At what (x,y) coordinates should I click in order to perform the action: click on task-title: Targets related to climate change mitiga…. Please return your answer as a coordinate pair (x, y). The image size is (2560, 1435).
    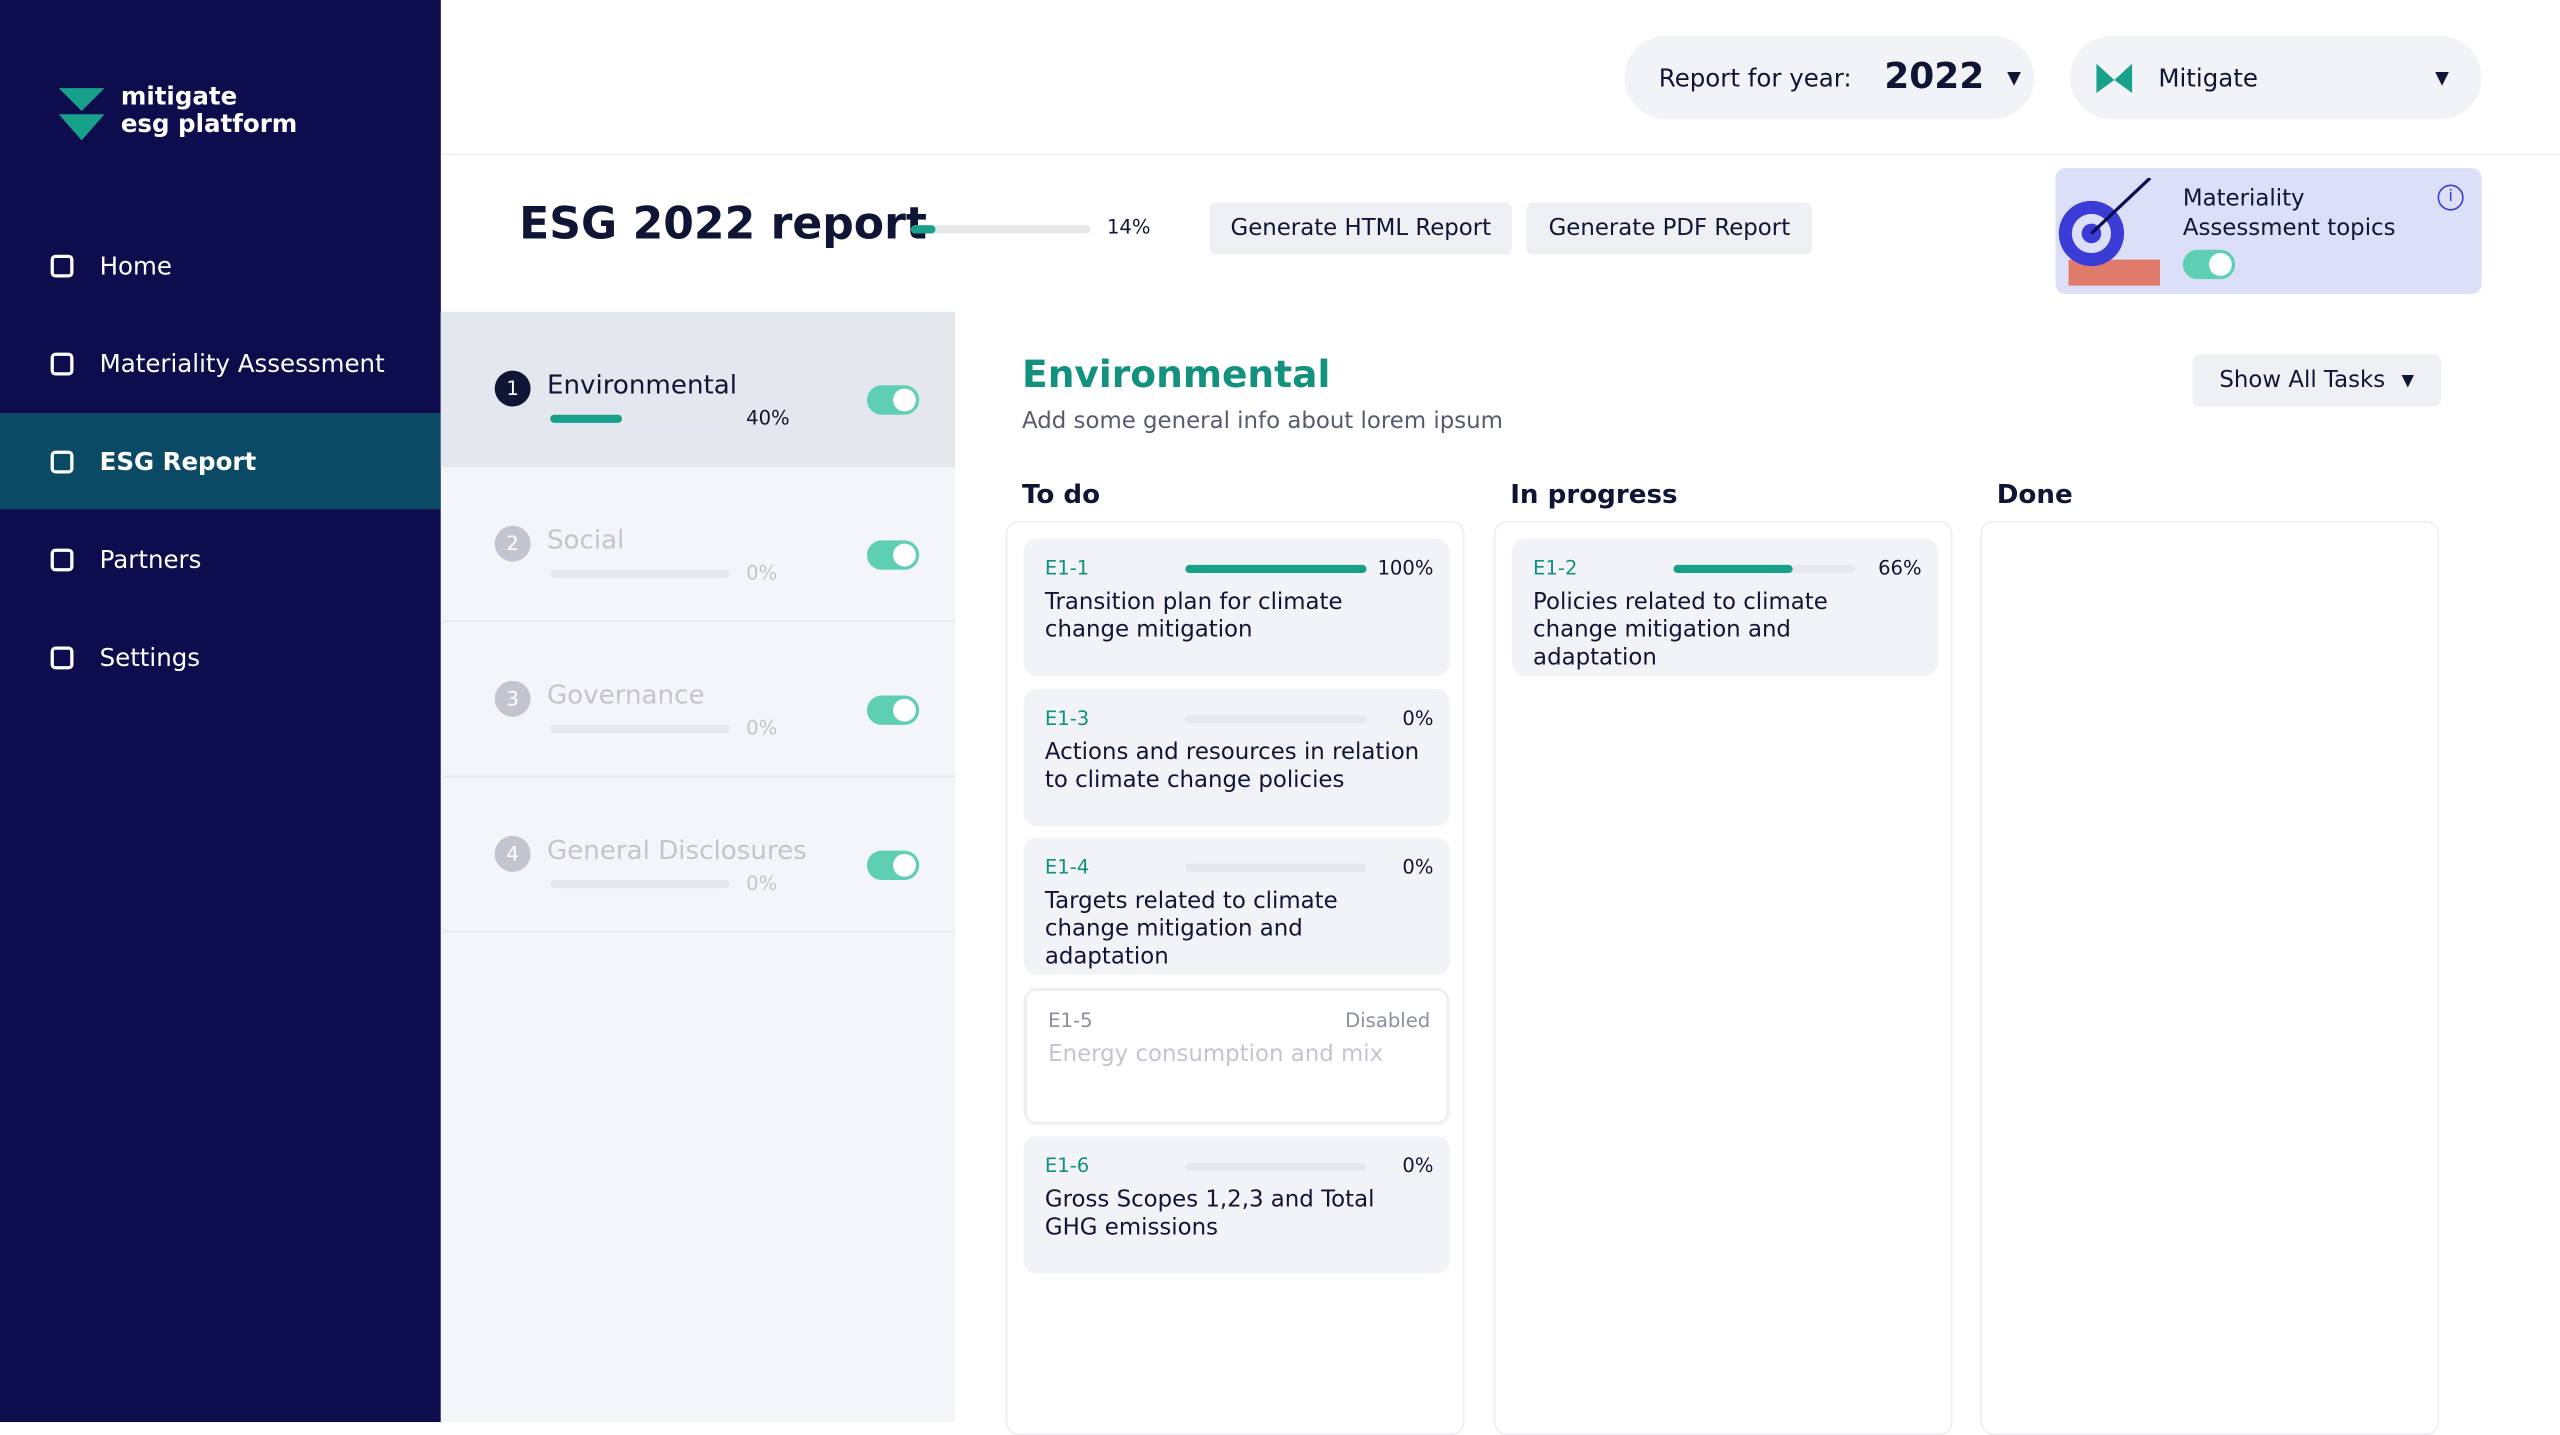
    Looking at the image, I should click on (1191, 929).